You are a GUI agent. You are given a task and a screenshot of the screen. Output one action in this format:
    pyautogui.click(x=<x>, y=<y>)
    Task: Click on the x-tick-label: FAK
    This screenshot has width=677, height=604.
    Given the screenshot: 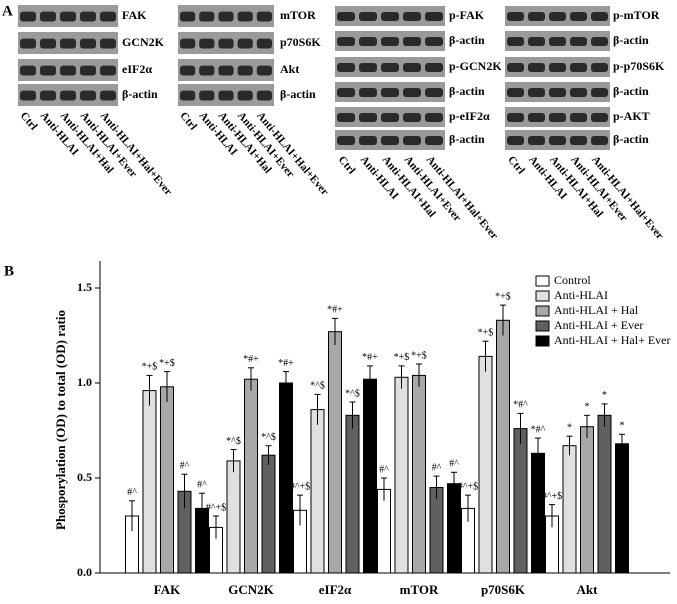 What is the action you would take?
    pyautogui.click(x=167, y=589)
    